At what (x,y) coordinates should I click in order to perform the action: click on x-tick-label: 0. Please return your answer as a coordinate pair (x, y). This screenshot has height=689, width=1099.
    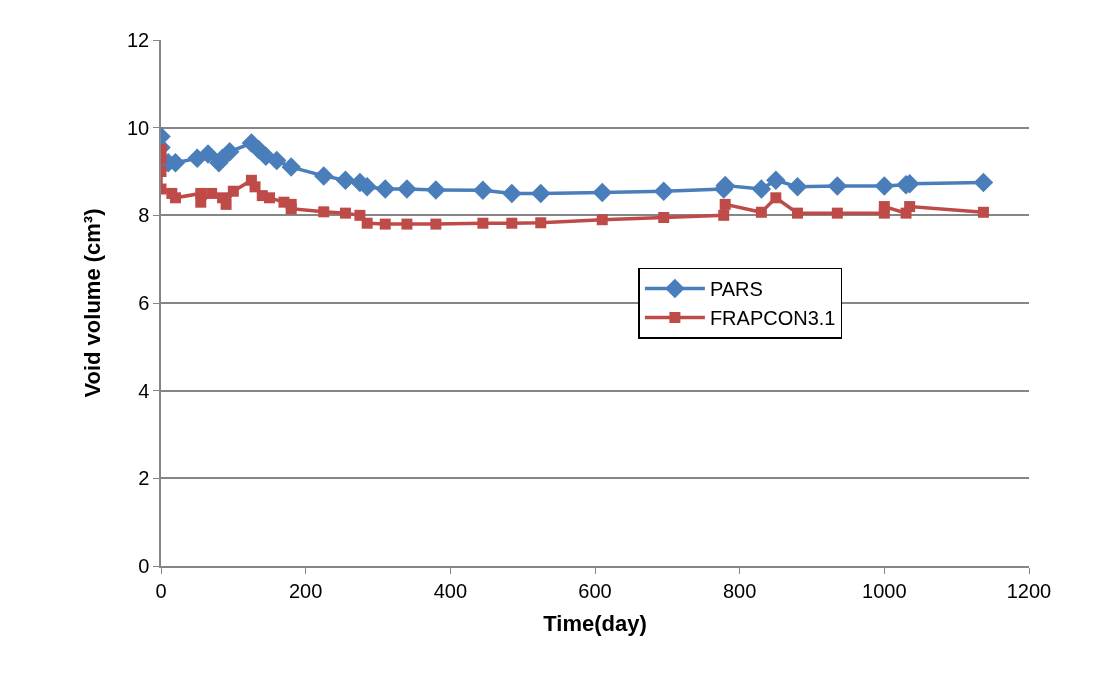
    Looking at the image, I should click on (161, 590).